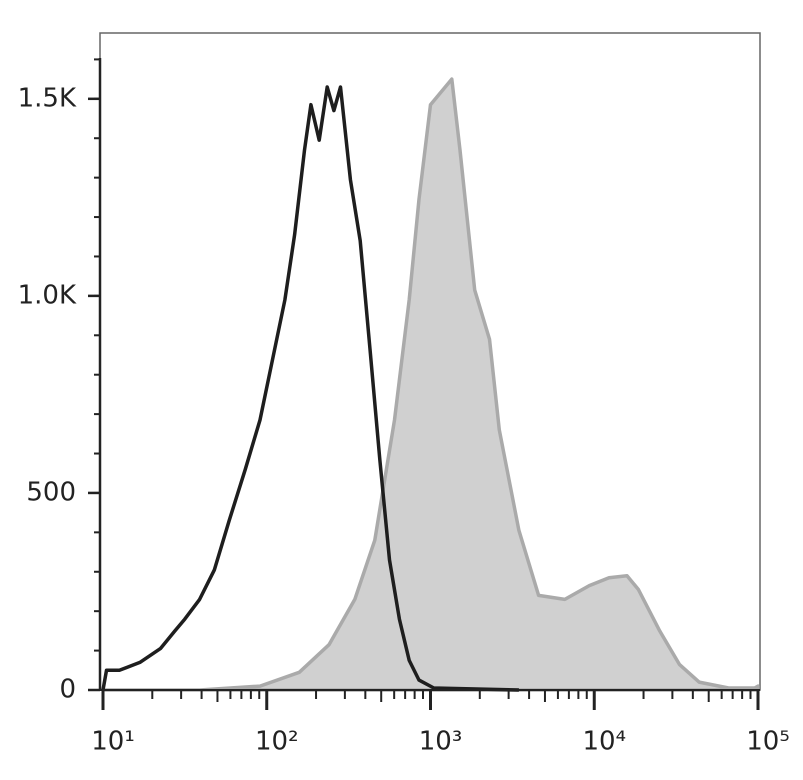  What do you see at coordinates (47, 295) in the screenshot?
I see `y-tick-label: 1.0K` at bounding box center [47, 295].